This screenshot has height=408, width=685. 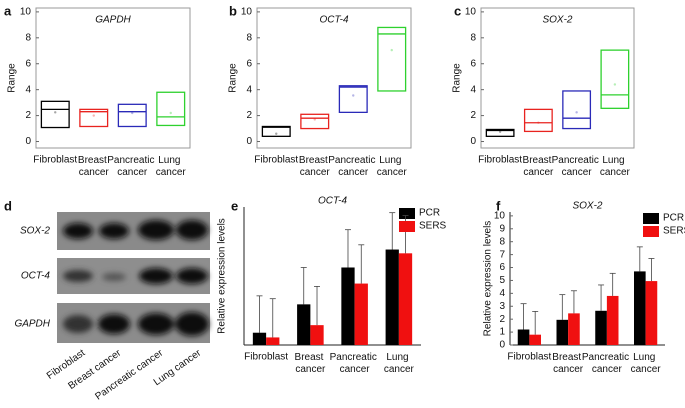 What do you see at coordinates (8, 205) in the screenshot?
I see `panel-letter: d` at bounding box center [8, 205].